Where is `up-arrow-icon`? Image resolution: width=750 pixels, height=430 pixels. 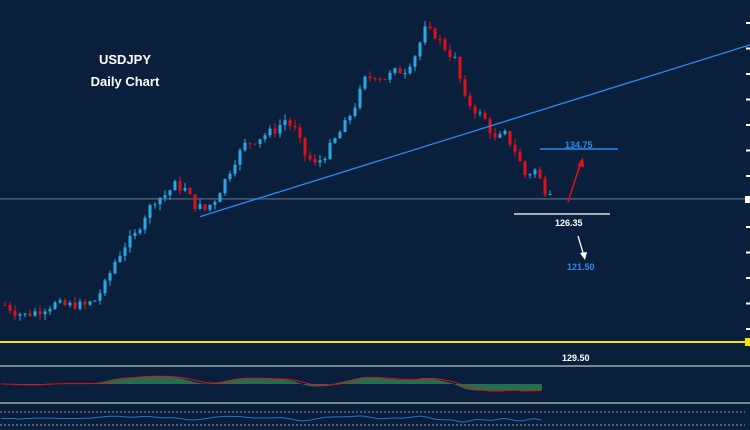 up-arrow-icon is located at coordinates (574, 182).